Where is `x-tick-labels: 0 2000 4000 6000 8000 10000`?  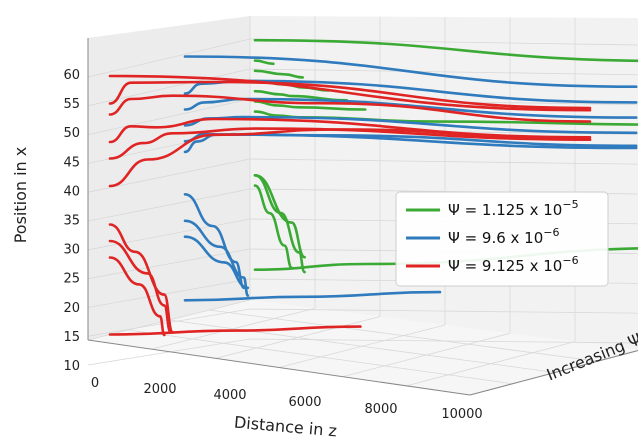 x-tick-labels: 0 2000 4000 6000 8000 10000 is located at coordinates (287, 399).